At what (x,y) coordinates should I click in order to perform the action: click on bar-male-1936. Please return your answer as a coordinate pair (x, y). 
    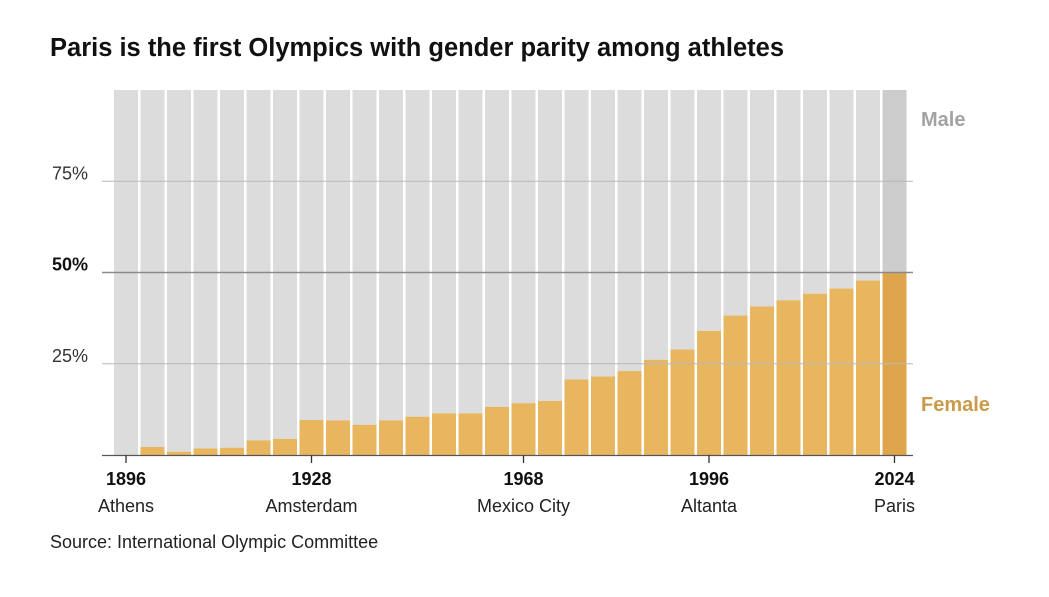
    Looking at the image, I should click on (364, 257).